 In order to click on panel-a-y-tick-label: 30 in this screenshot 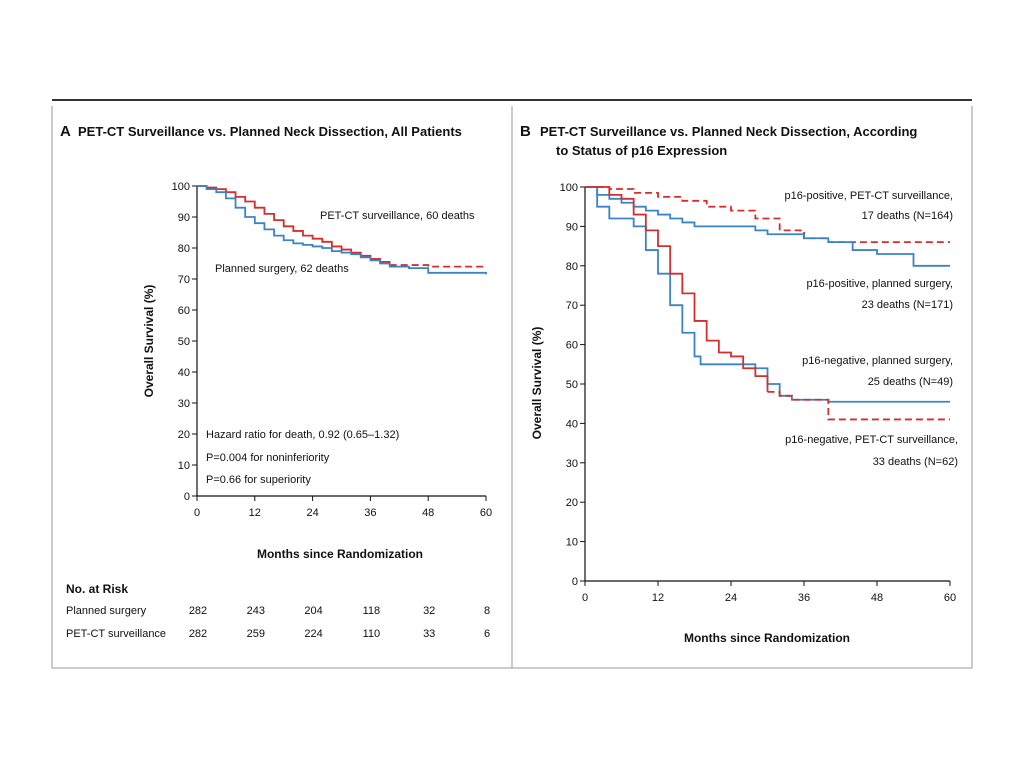, I will do `click(184, 404)`.